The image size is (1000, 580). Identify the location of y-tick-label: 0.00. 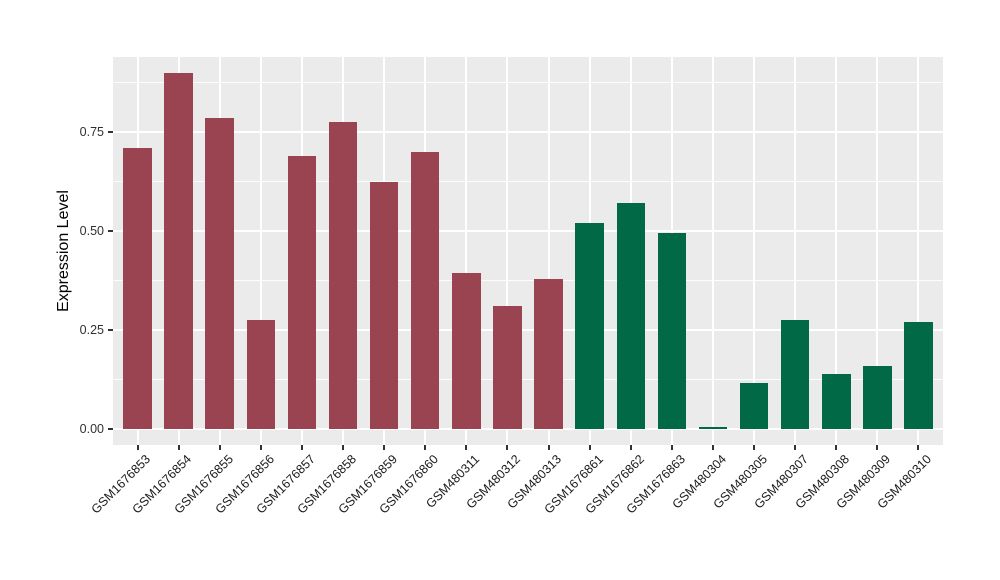
(91, 429).